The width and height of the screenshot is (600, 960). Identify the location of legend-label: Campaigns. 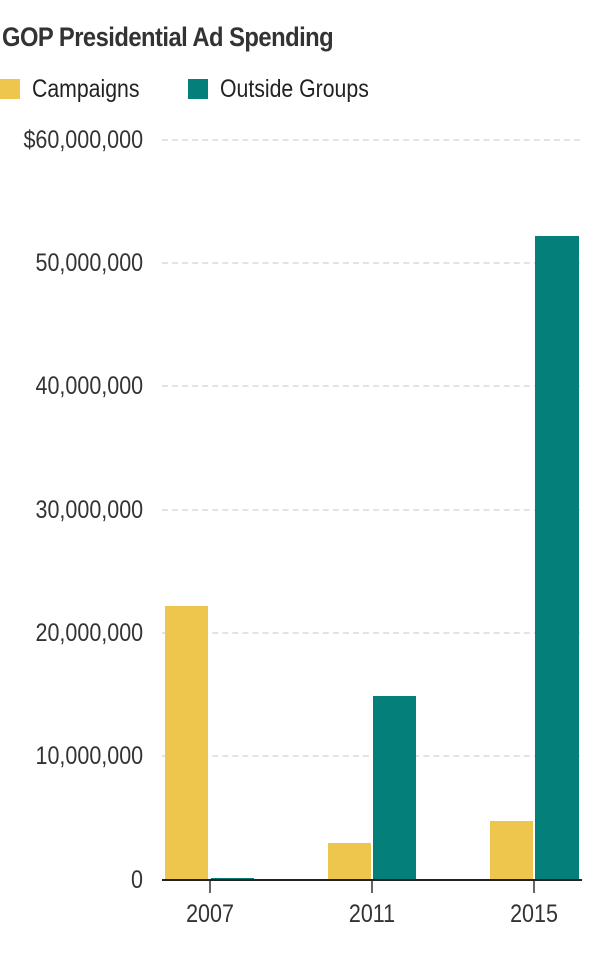
(86, 88).